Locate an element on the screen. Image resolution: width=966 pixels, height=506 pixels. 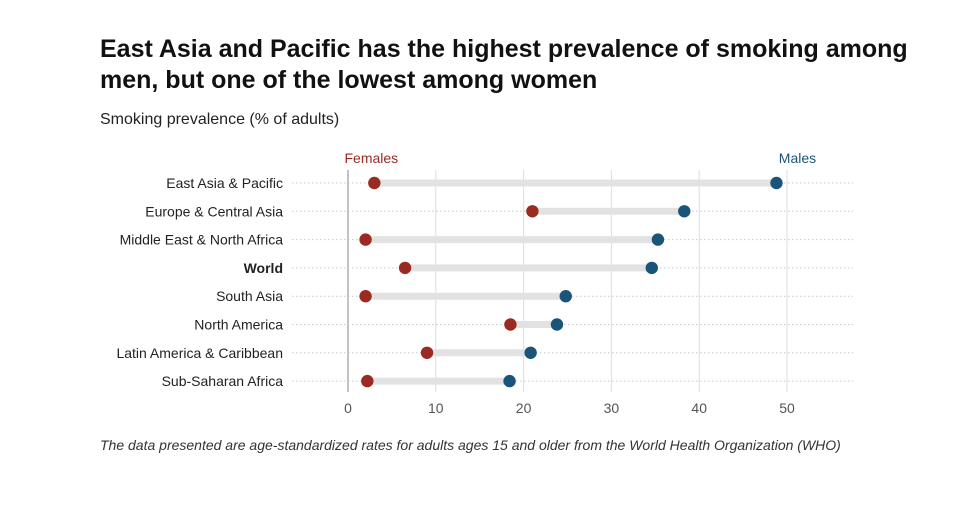
category-label: Middle East & North Africa is located at coordinates (202, 240).